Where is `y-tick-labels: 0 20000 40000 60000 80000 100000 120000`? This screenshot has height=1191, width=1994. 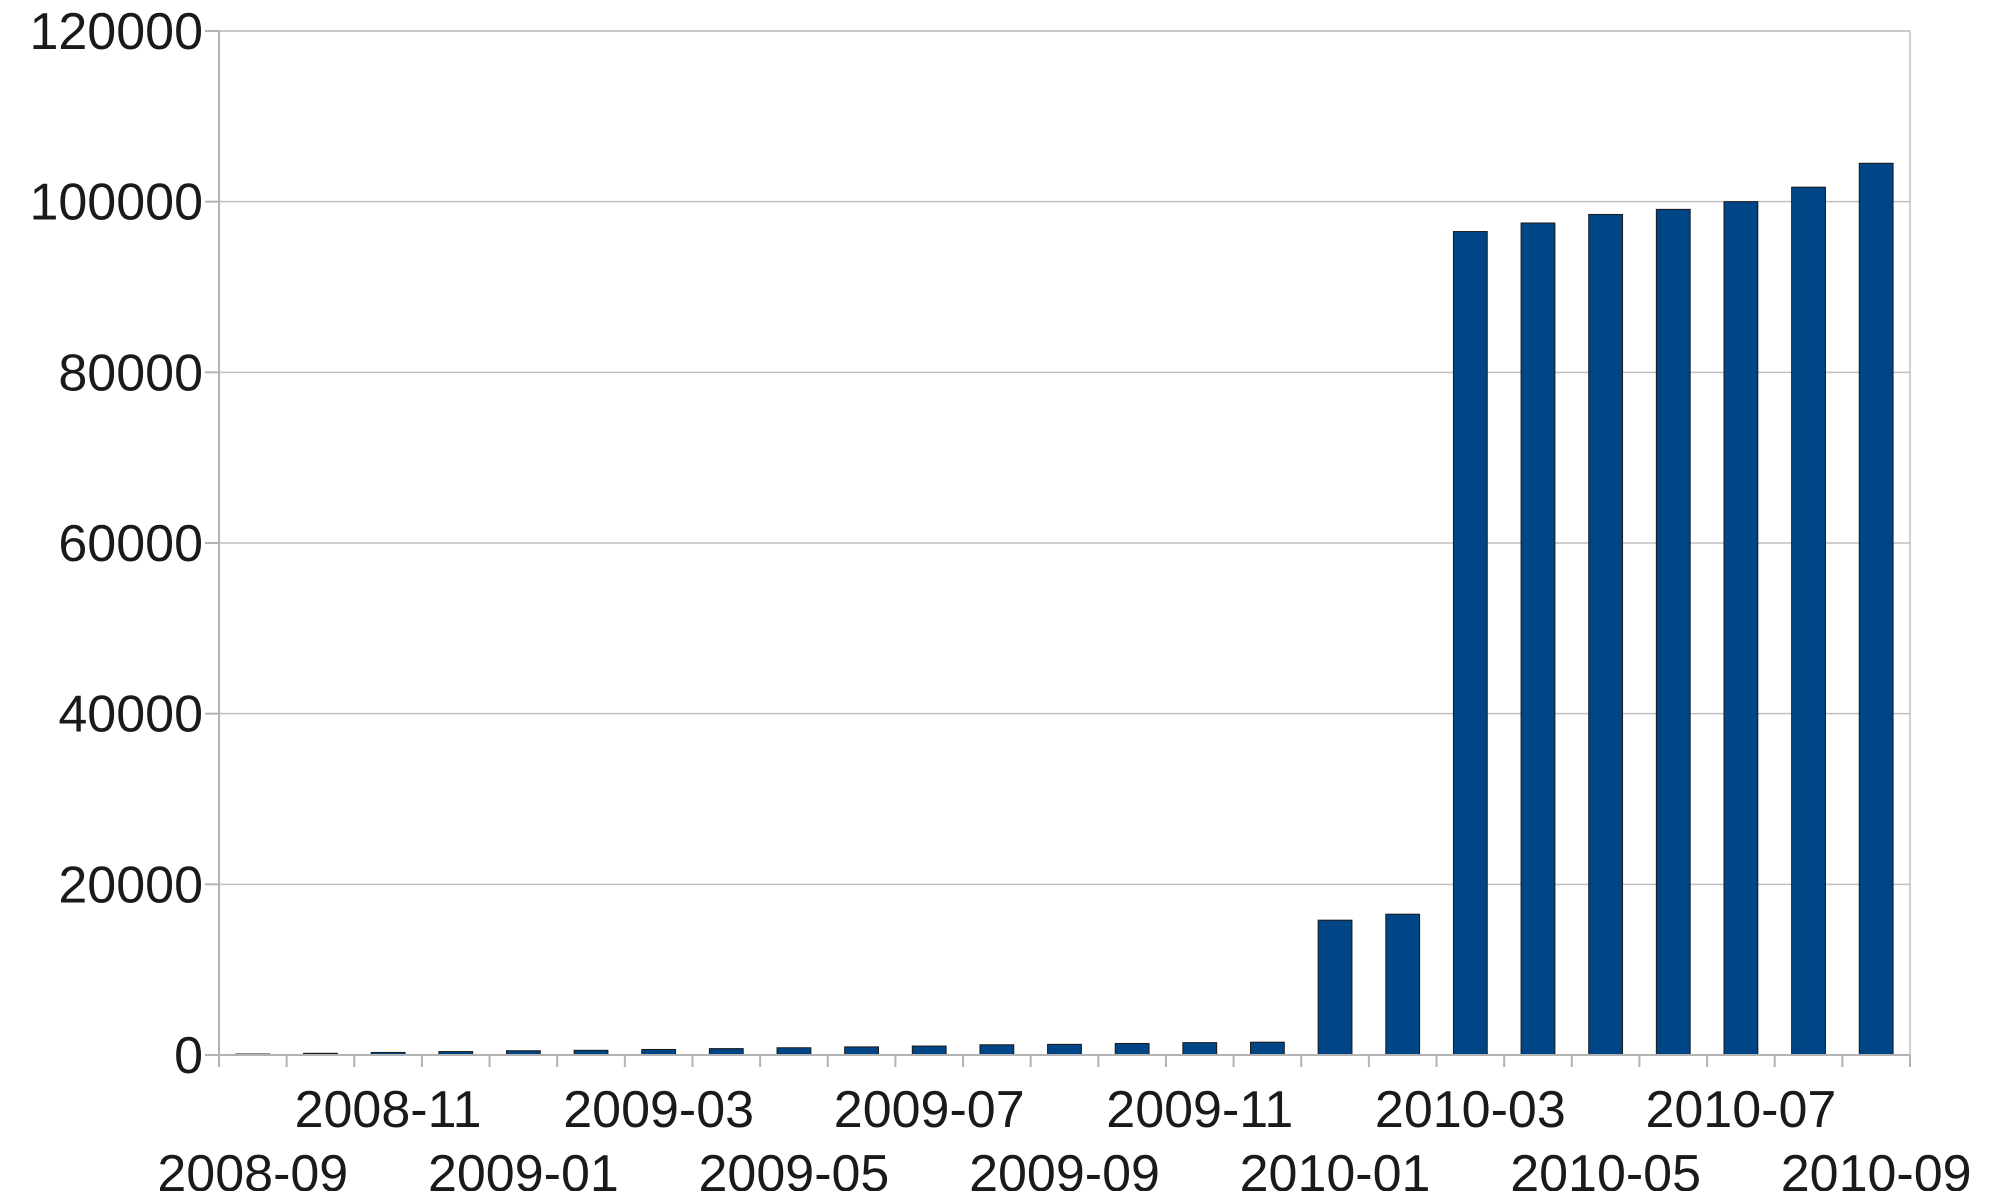
y-tick-labels: 0 20000 40000 60000 80000 100000 120000 is located at coordinates (116, 544).